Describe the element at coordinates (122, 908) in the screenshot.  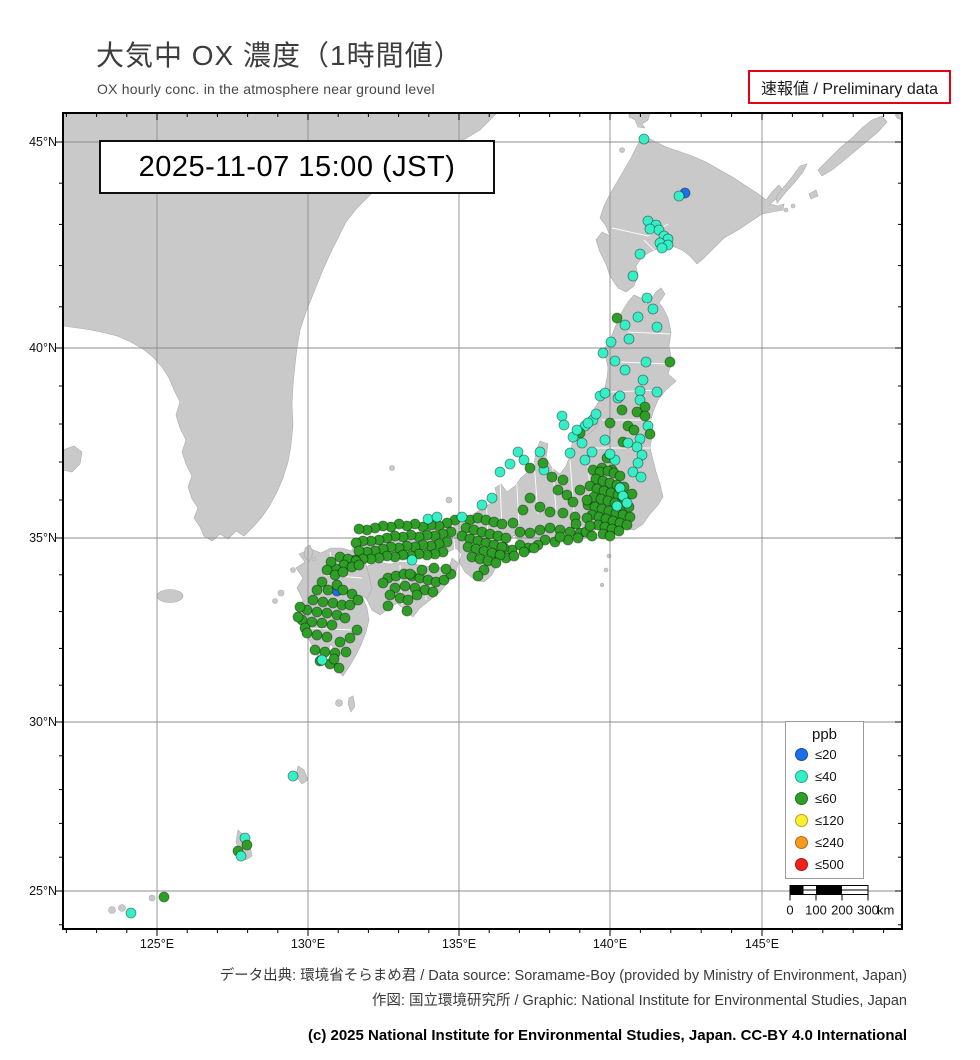
I see `island-ishigaki` at that location.